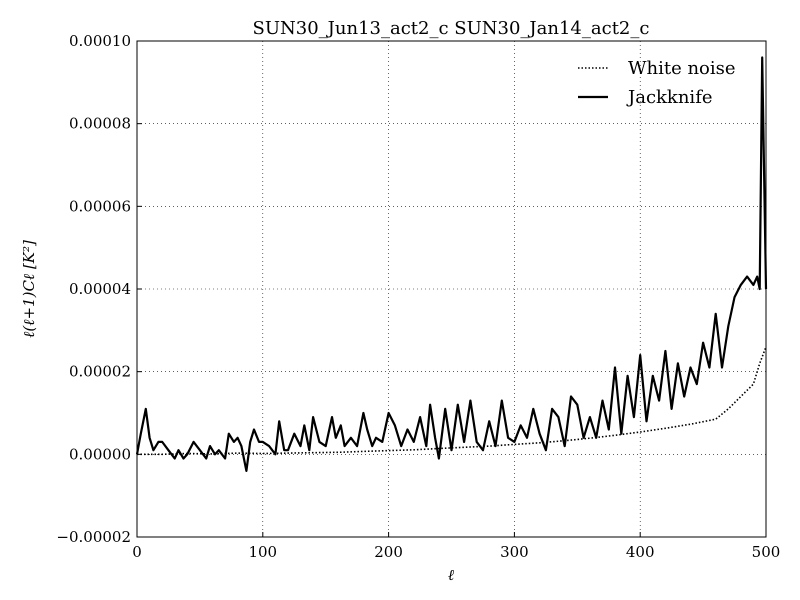 This screenshot has width=800, height=600. What do you see at coordinates (682, 68) in the screenshot?
I see `legend-label: White noise` at bounding box center [682, 68].